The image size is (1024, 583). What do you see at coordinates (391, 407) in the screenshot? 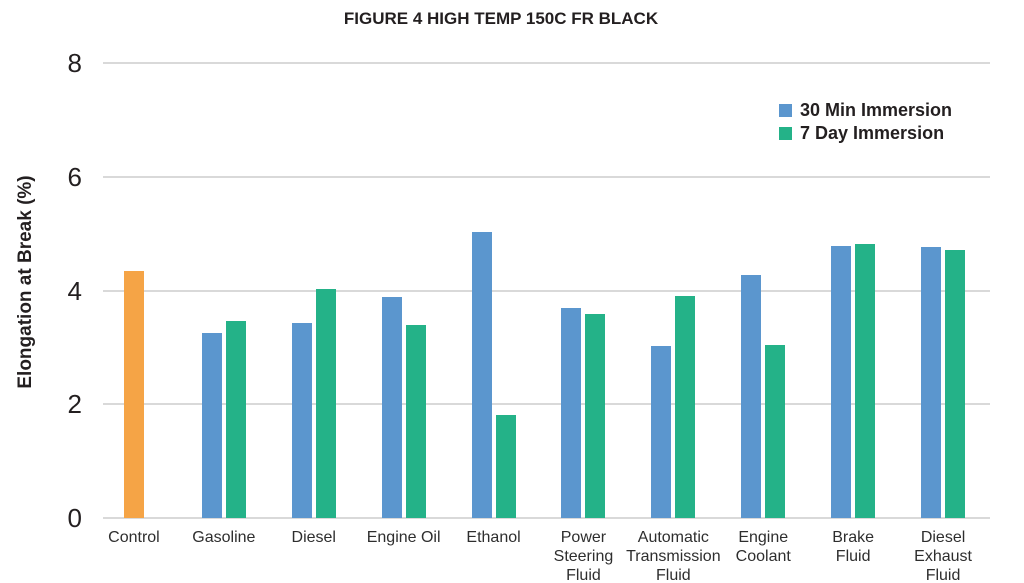
I see `bar-30-min-immersion-engine-oil` at bounding box center [391, 407].